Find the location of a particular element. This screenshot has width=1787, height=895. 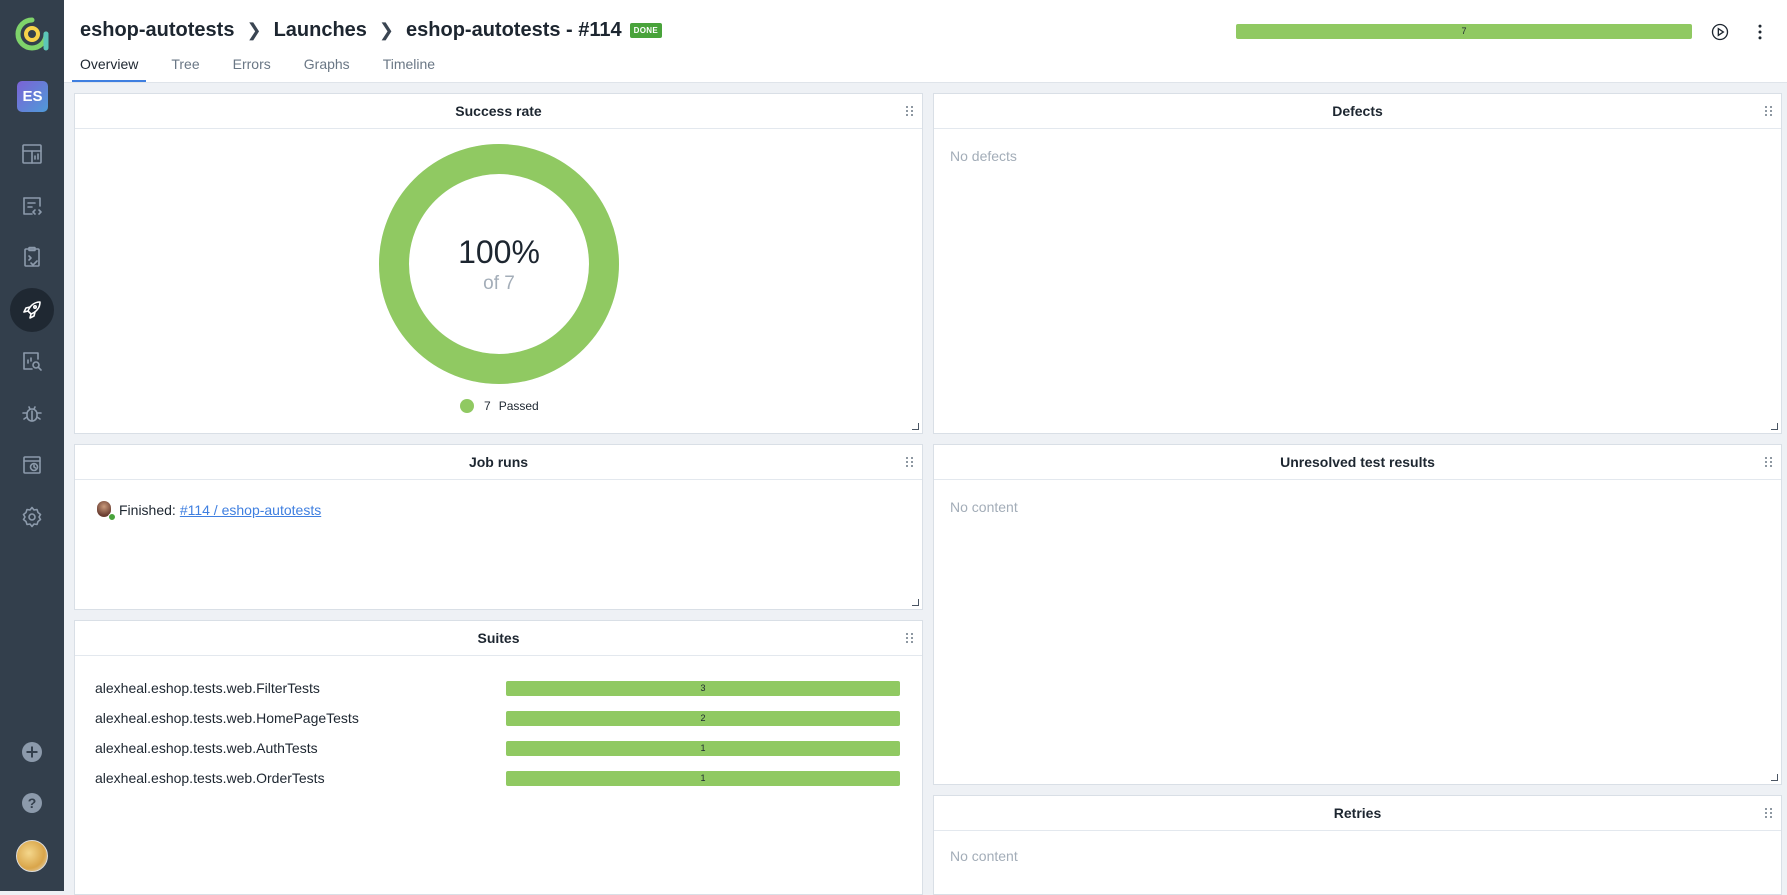

breadcrumb-launches: Launches is located at coordinates (320, 30).